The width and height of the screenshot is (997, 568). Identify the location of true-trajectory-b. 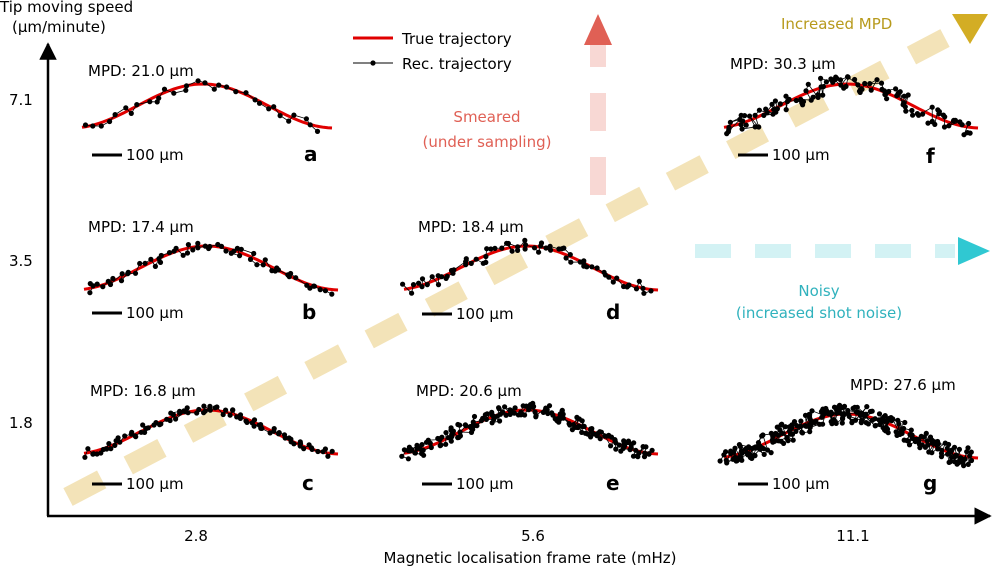
(211, 268).